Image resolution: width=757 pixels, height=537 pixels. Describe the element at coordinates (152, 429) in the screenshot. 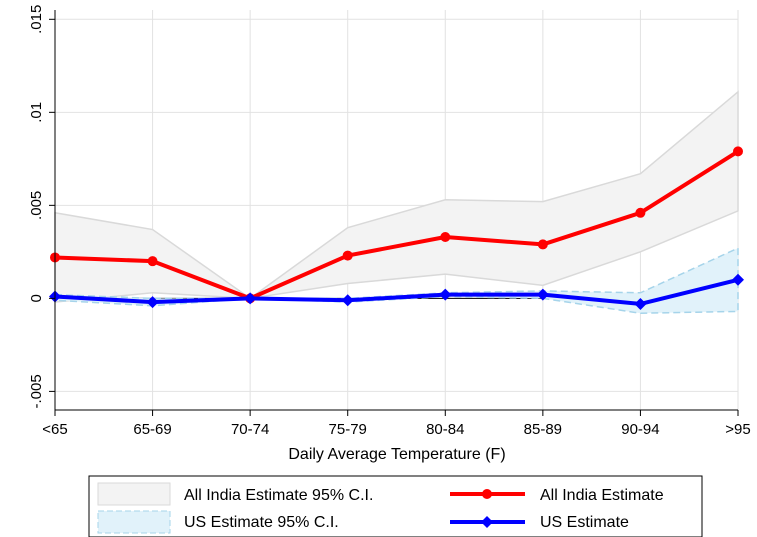

I see `x-tick-label: 65-69` at that location.